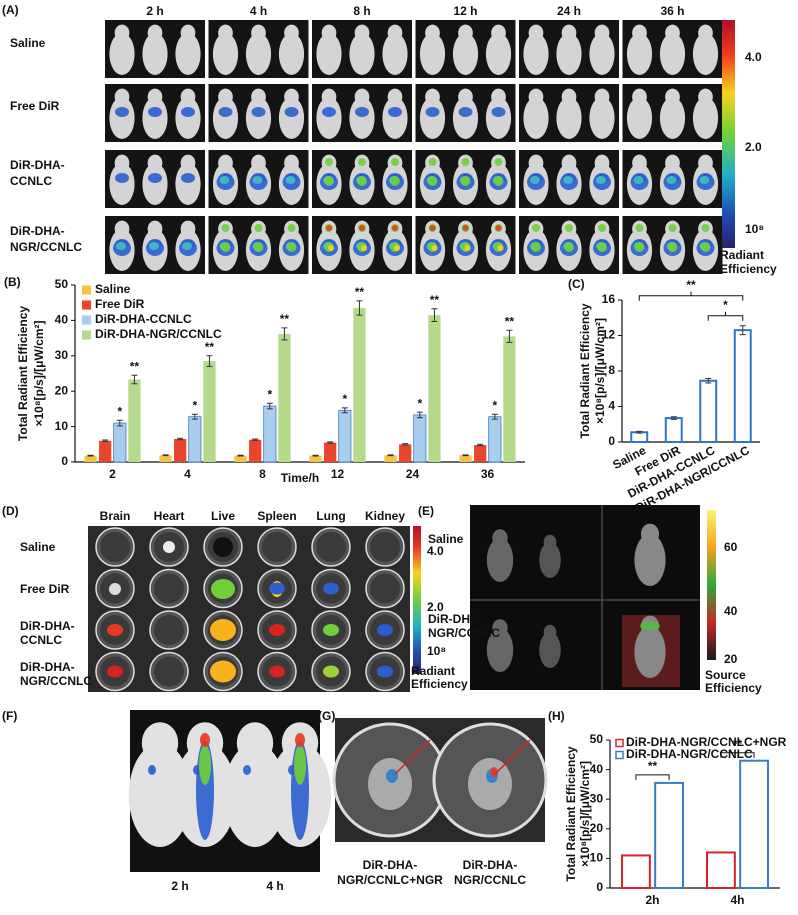  I want to click on colorbar-label: 40, so click(731, 611).